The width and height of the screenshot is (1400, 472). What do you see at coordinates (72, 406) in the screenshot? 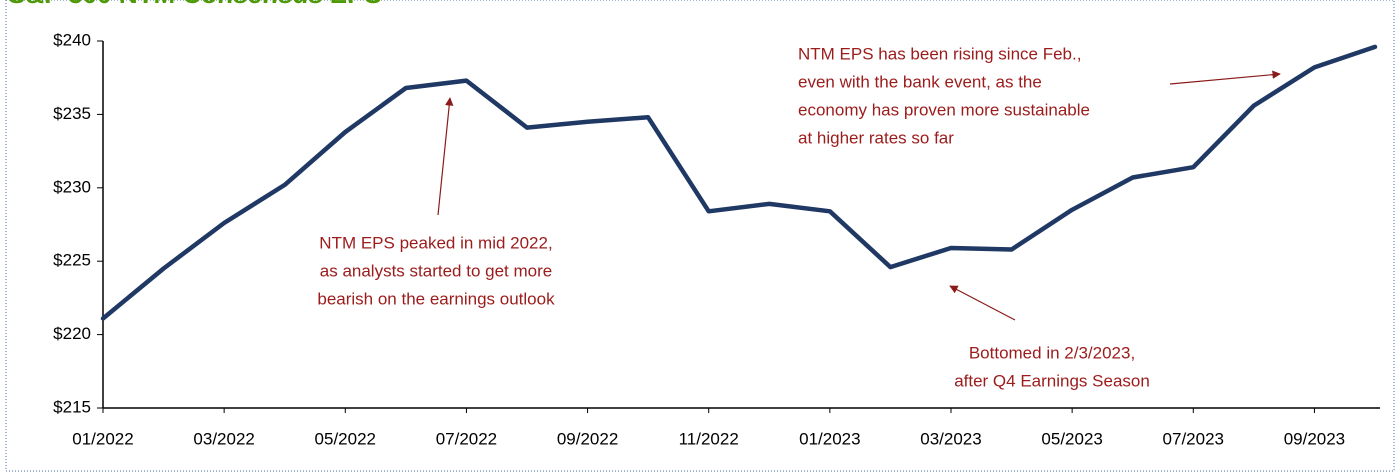
I see `y-tick-label: $215` at bounding box center [72, 406].